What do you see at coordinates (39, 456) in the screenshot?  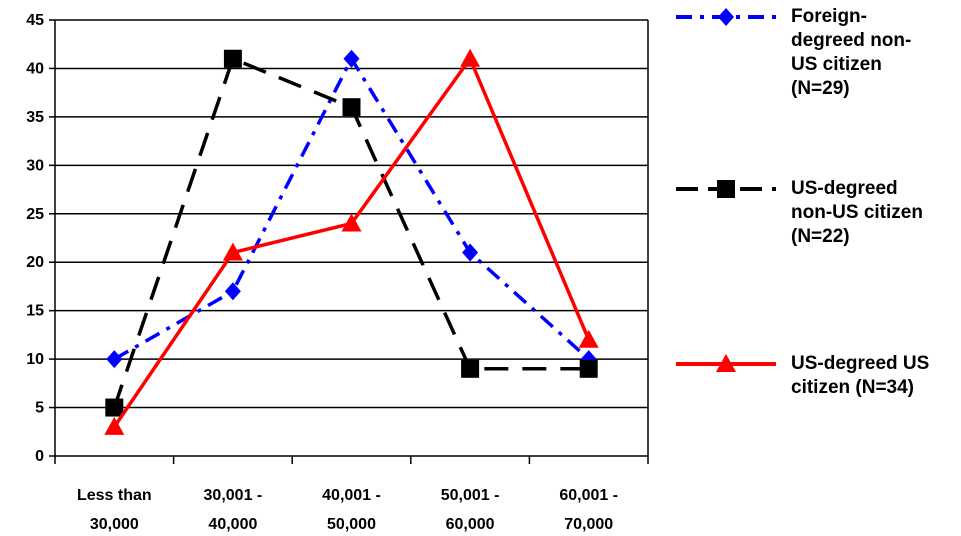 I see `y-tick-label: 0` at bounding box center [39, 456].